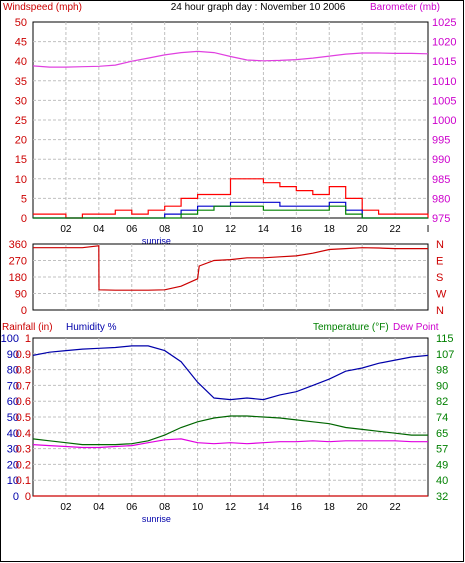  Describe the element at coordinates (444, 62) in the screenshot. I see `barometer-tick-label: 1015` at that location.